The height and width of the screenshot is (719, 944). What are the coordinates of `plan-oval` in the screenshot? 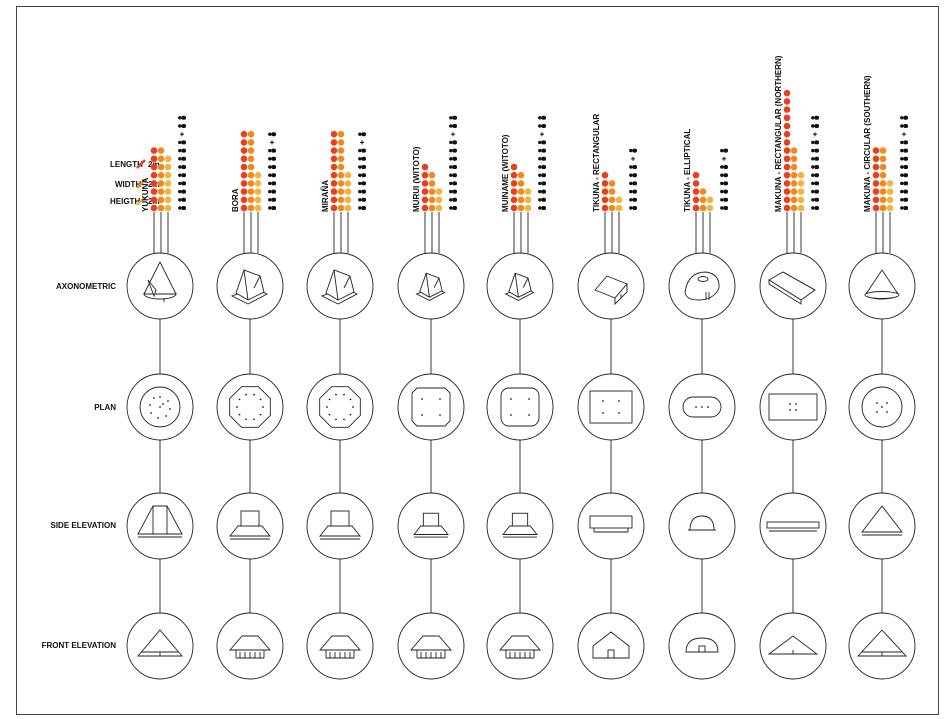 It's located at (702, 407).